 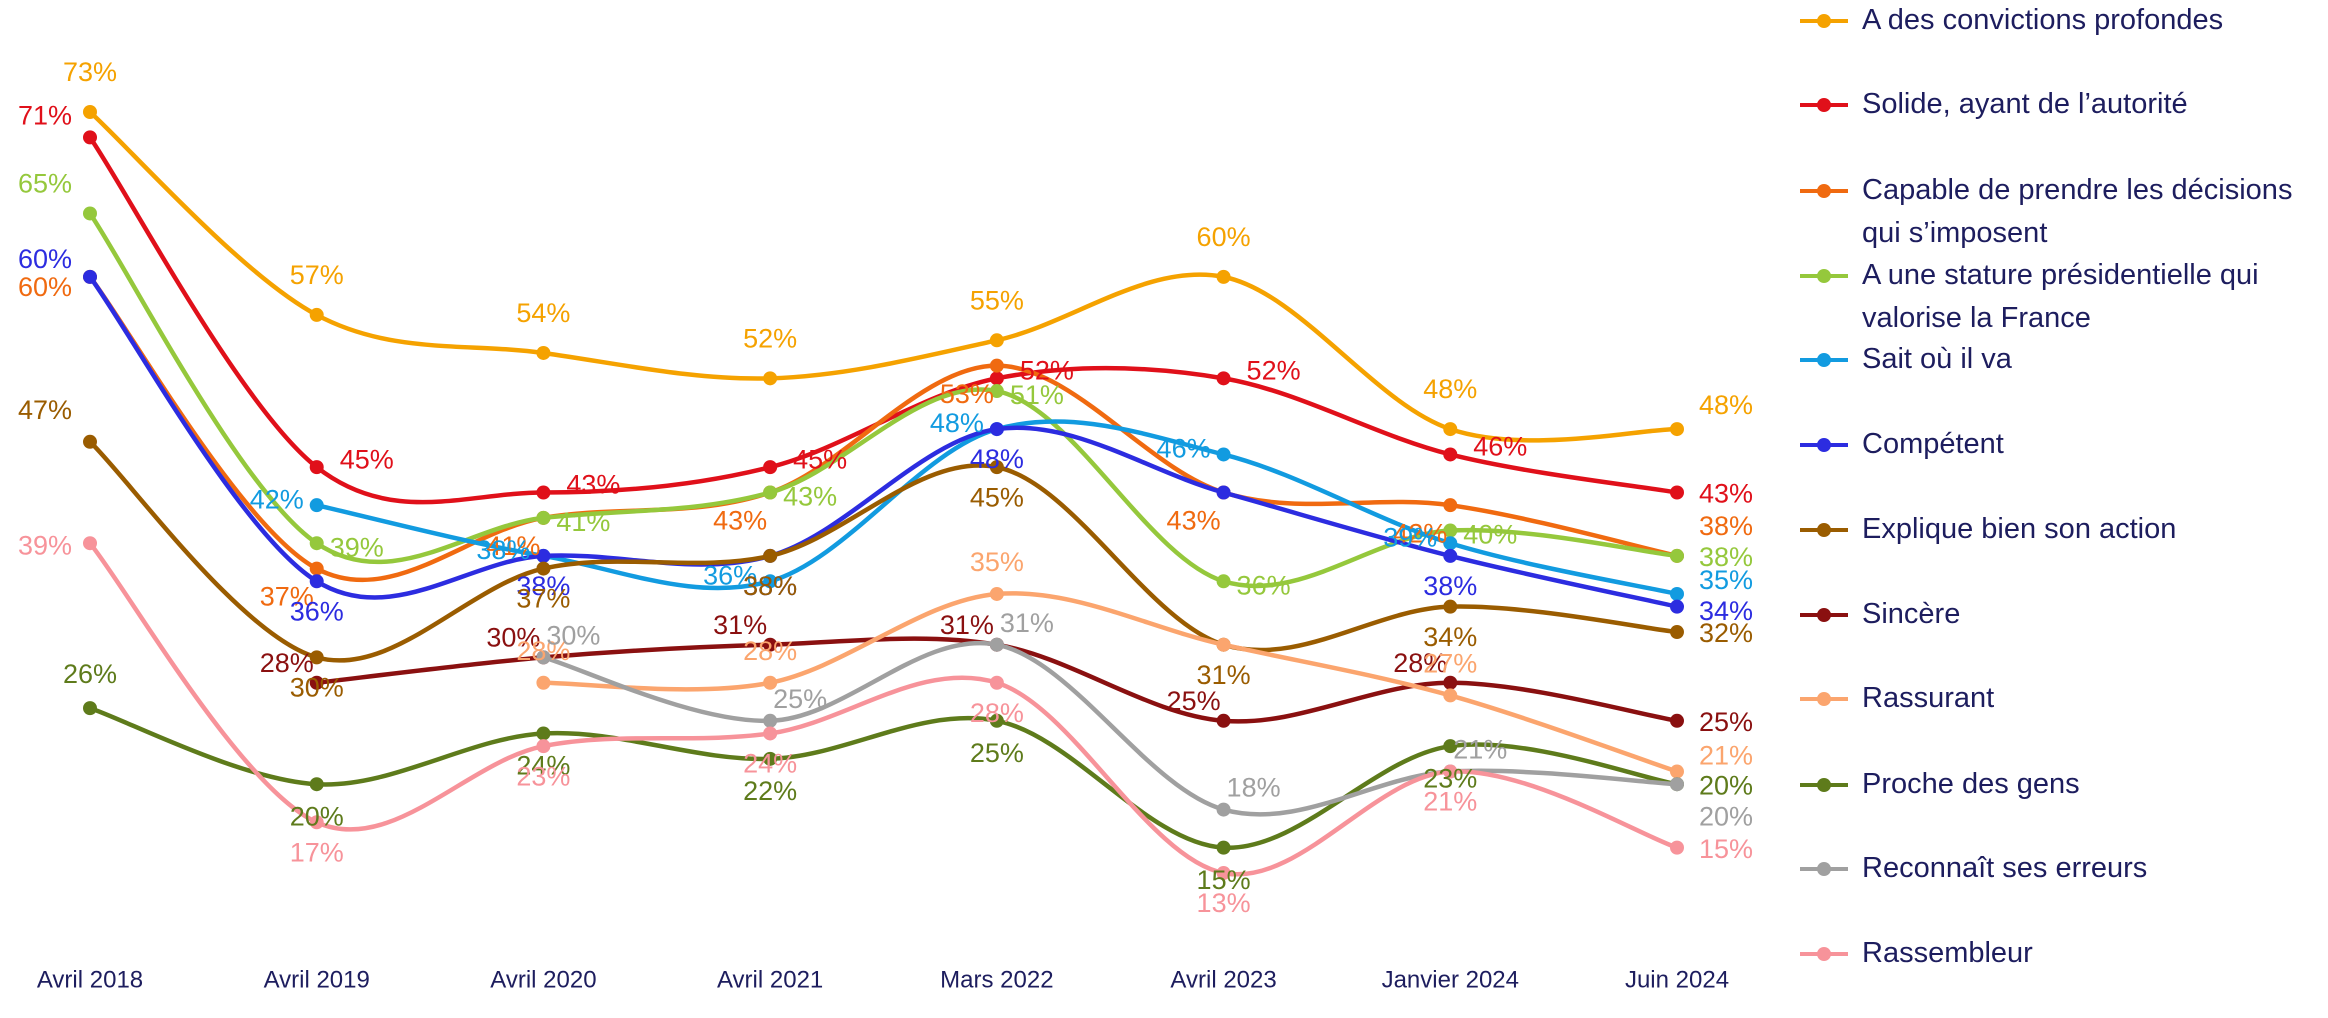 I want to click on legend-label: Proche des gens, so click(x=1971, y=784).